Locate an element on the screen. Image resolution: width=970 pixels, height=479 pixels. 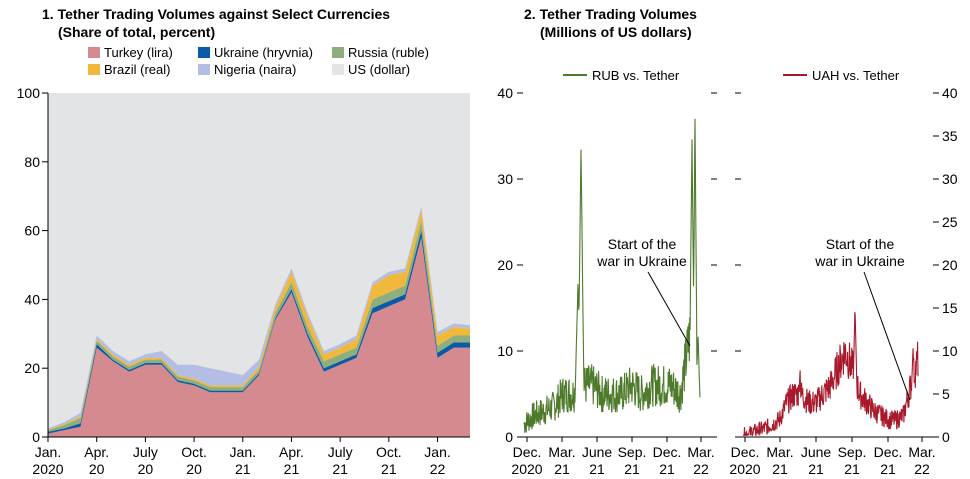
panel-1-subtitle: (Share of total, percent) is located at coordinates (136, 32).